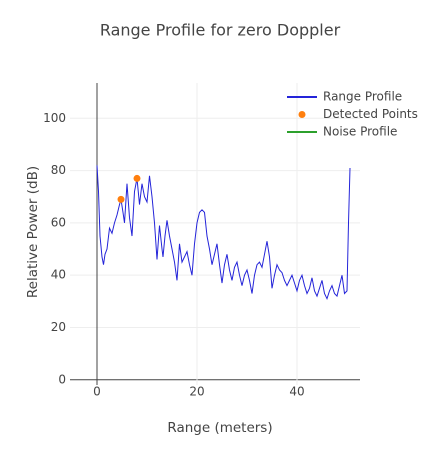 Image resolution: width=422 pixels, height=449 pixels. What do you see at coordinates (296, 392) in the screenshot?
I see `x-tick-label: 40` at bounding box center [296, 392].